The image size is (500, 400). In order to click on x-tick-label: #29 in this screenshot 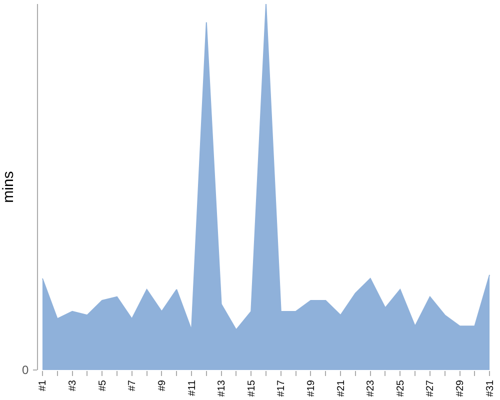, I will do `click(460, 388)`.